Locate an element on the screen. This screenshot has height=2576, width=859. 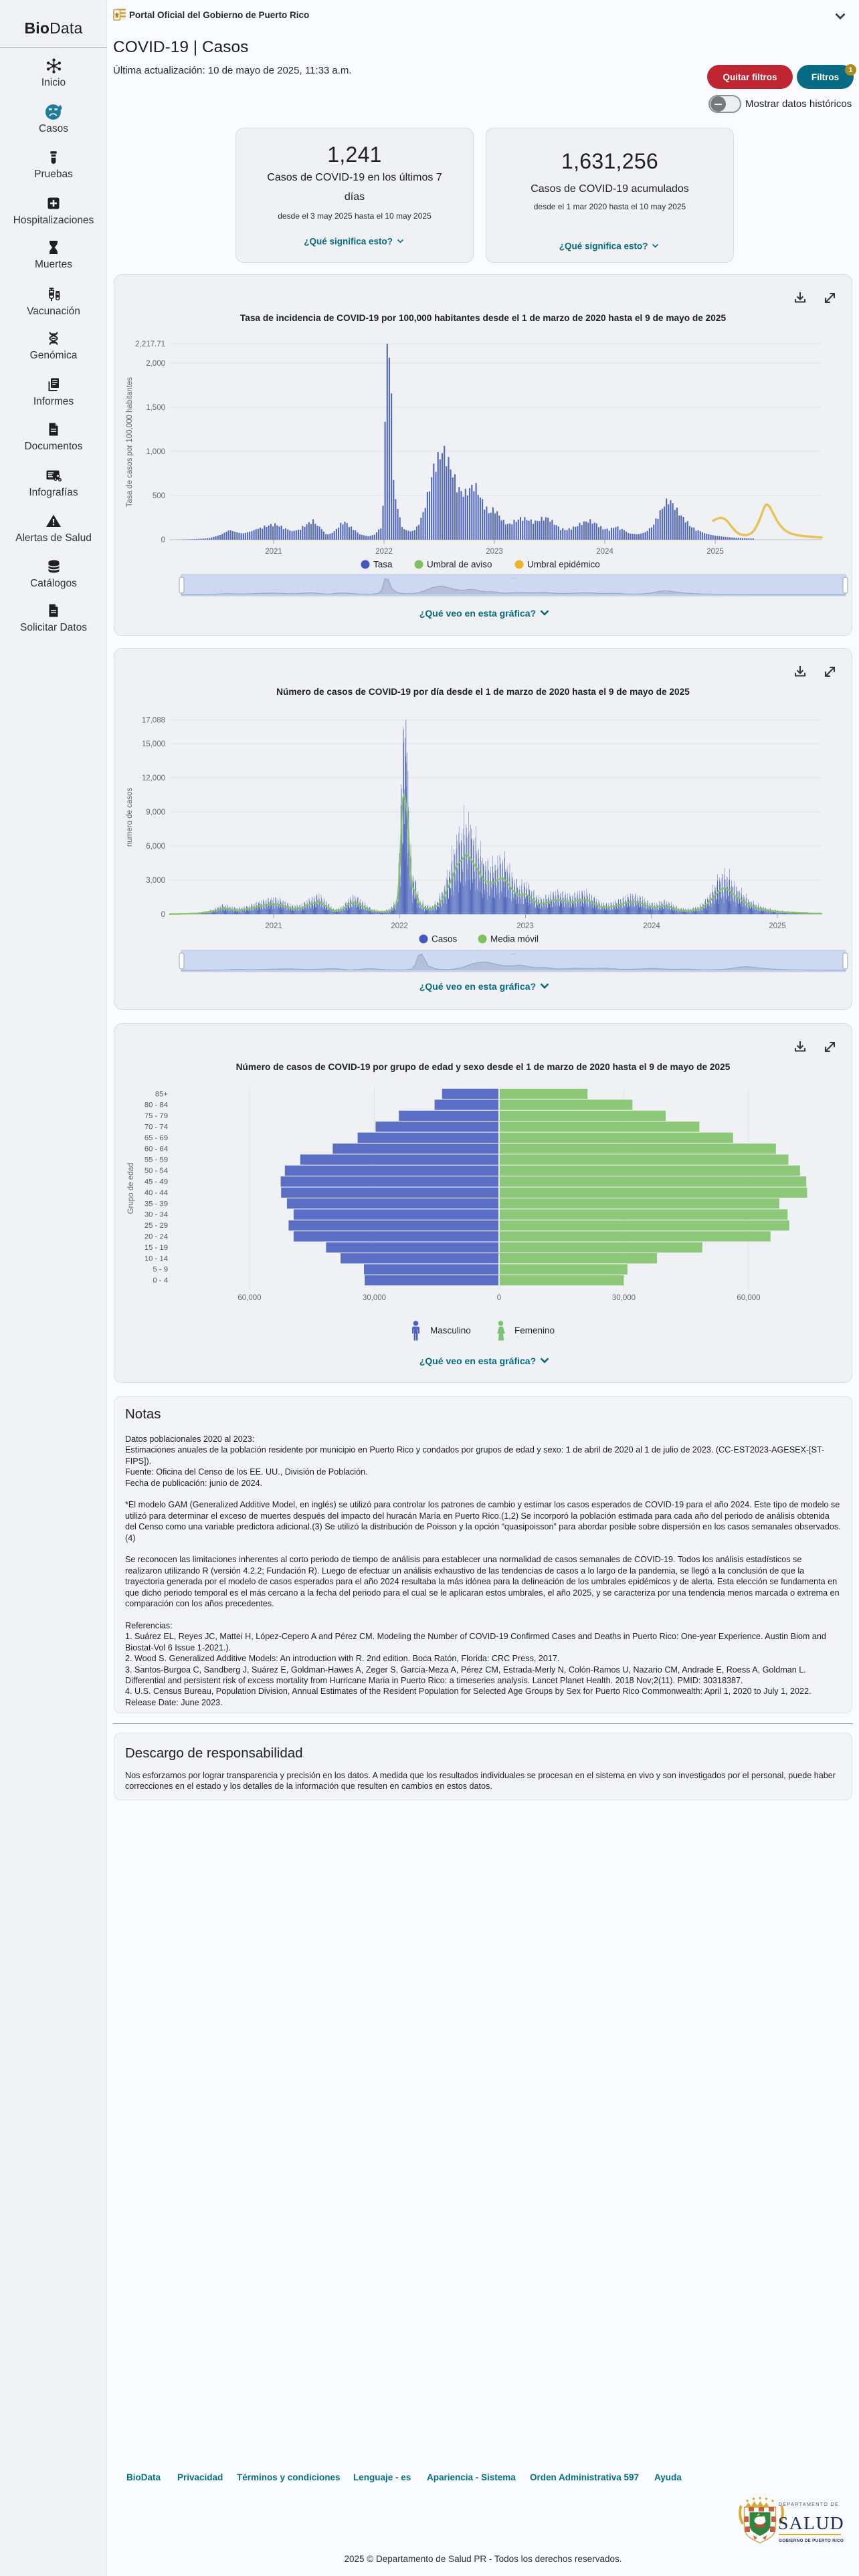
svg-text: 1,500 is located at coordinates (155, 408).